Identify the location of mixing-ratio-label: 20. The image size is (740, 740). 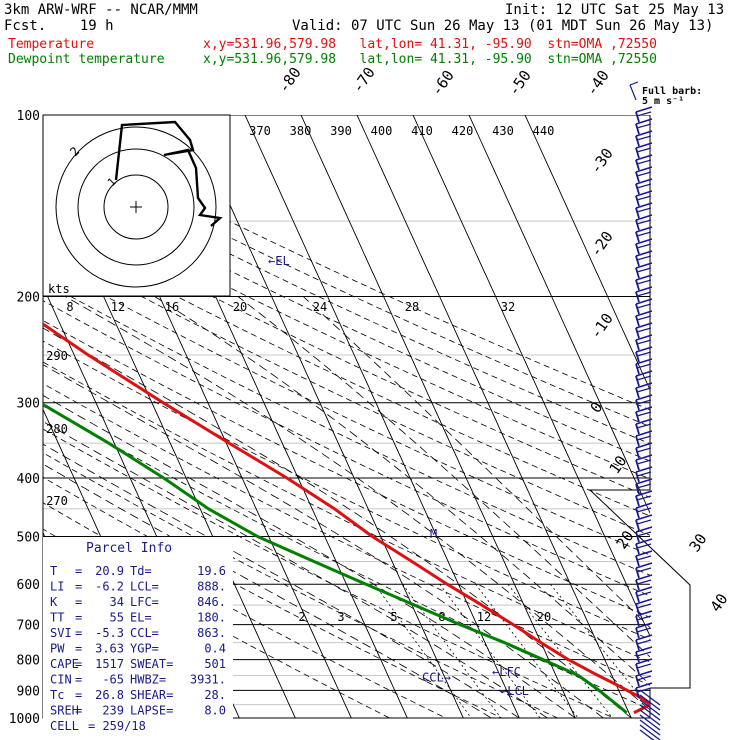
(544, 617).